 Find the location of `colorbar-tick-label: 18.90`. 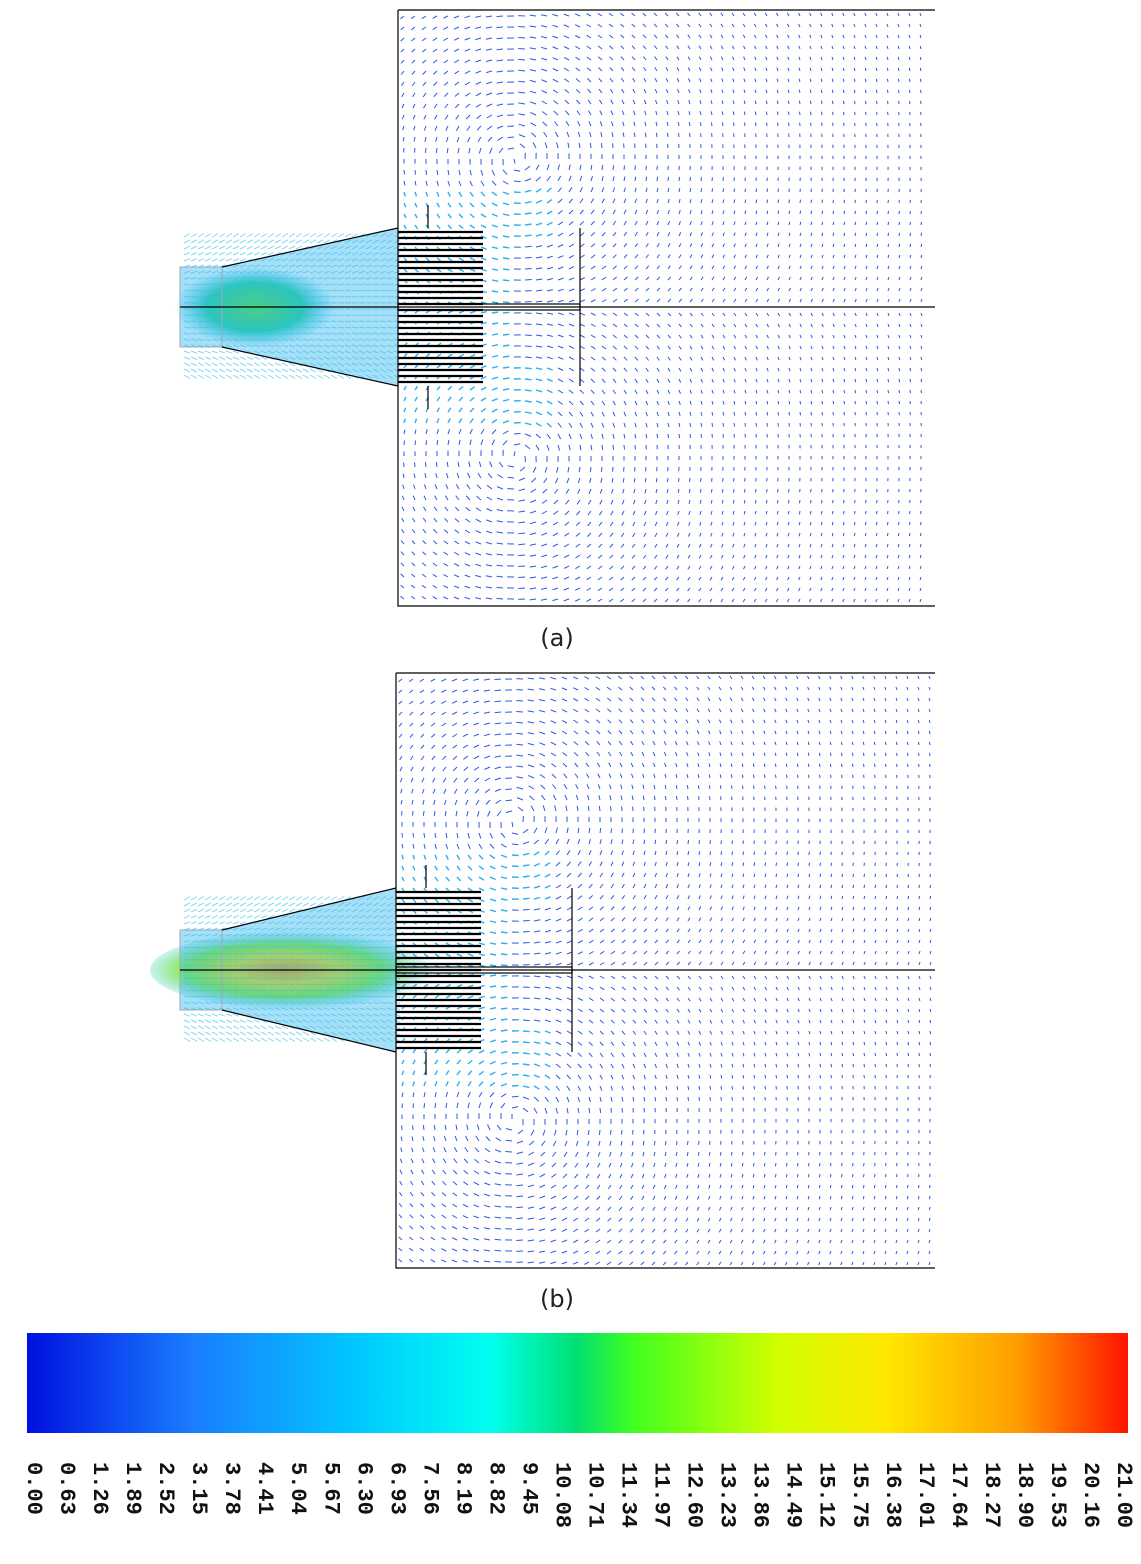

colorbar-tick-label: 18.90 is located at coordinates (1024, 1495).